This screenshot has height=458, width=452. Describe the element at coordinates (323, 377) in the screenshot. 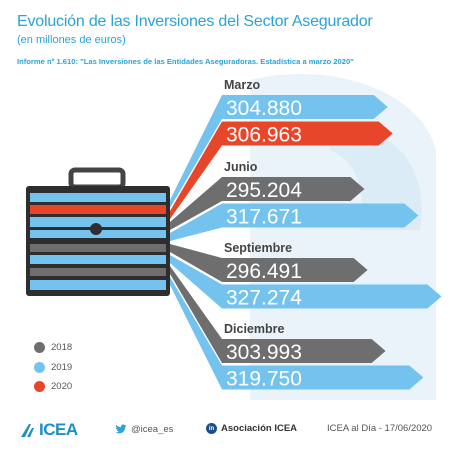

I see `bar-2019-diciembre` at that location.